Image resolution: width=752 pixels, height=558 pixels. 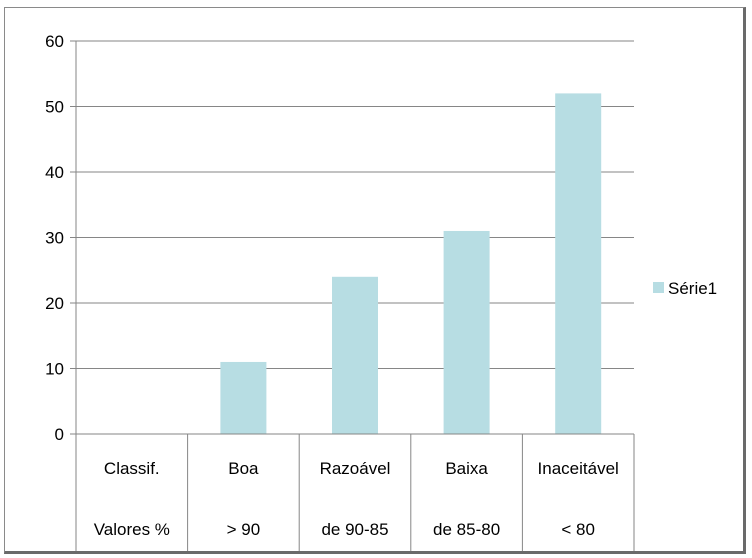 What do you see at coordinates (355, 355) in the screenshot?
I see `bar-razovel` at bounding box center [355, 355].